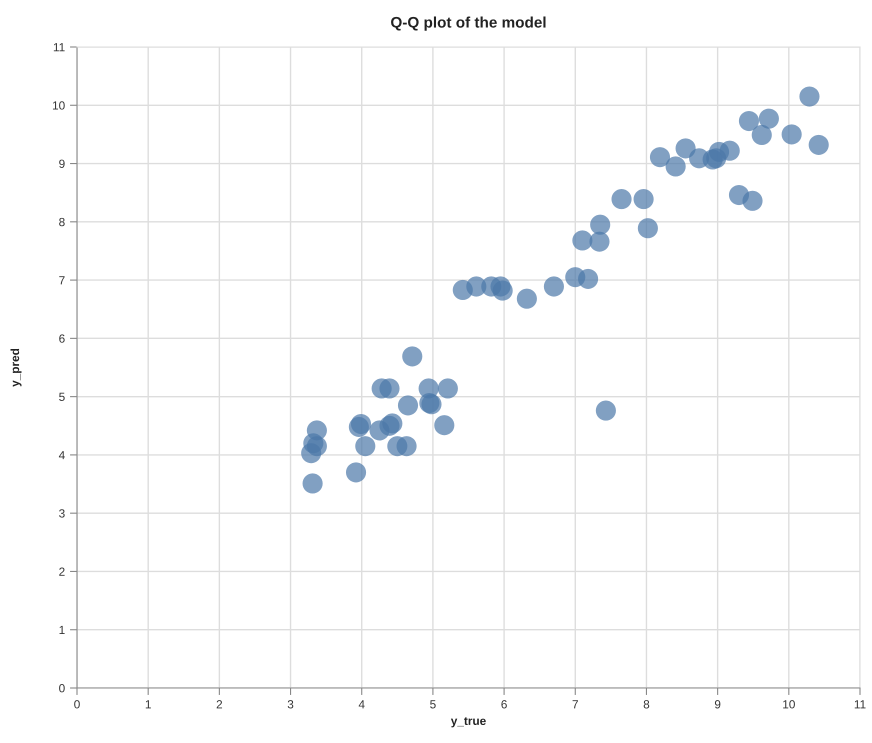 Image resolution: width=872 pixels, height=743 pixels. Describe the element at coordinates (62, 397) in the screenshot. I see `y-tick-label: 5` at that location.